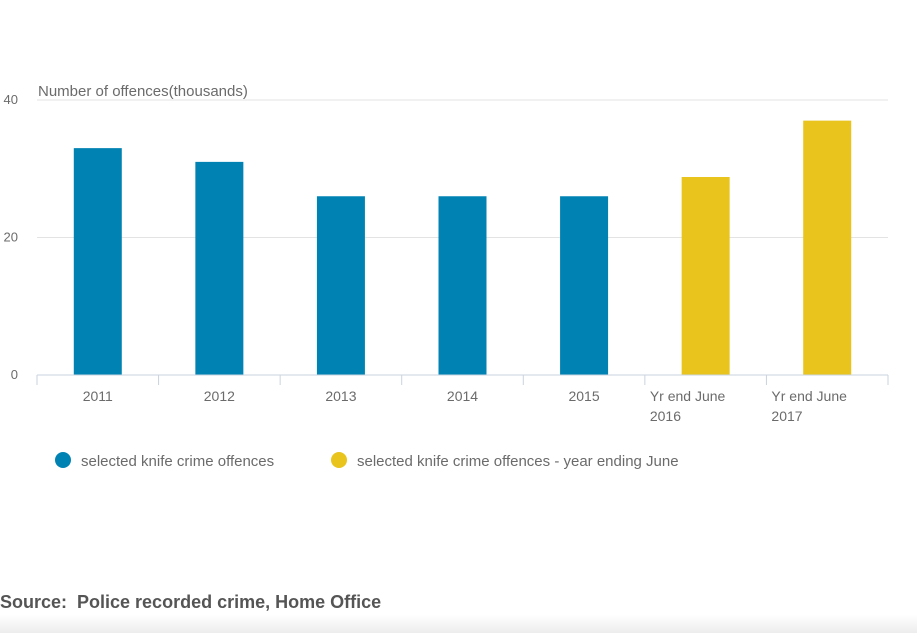  What do you see at coordinates (98, 396) in the screenshot?
I see `x-tick-label: 2011` at bounding box center [98, 396].